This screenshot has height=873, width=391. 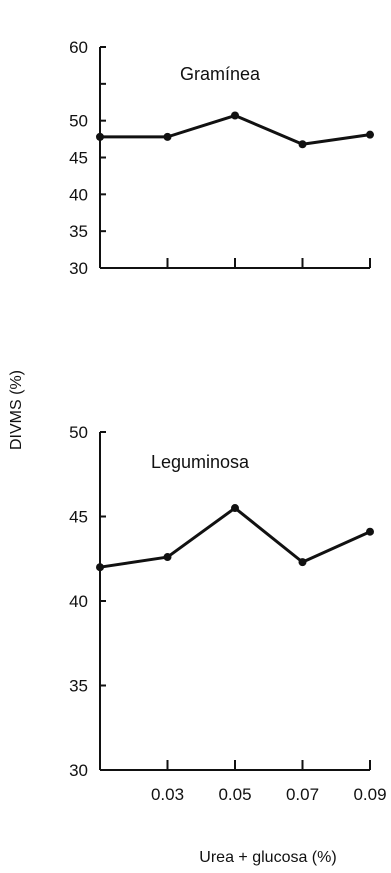 What do you see at coordinates (234, 794) in the screenshot?
I see `x-tick-label: 0.05` at bounding box center [234, 794].